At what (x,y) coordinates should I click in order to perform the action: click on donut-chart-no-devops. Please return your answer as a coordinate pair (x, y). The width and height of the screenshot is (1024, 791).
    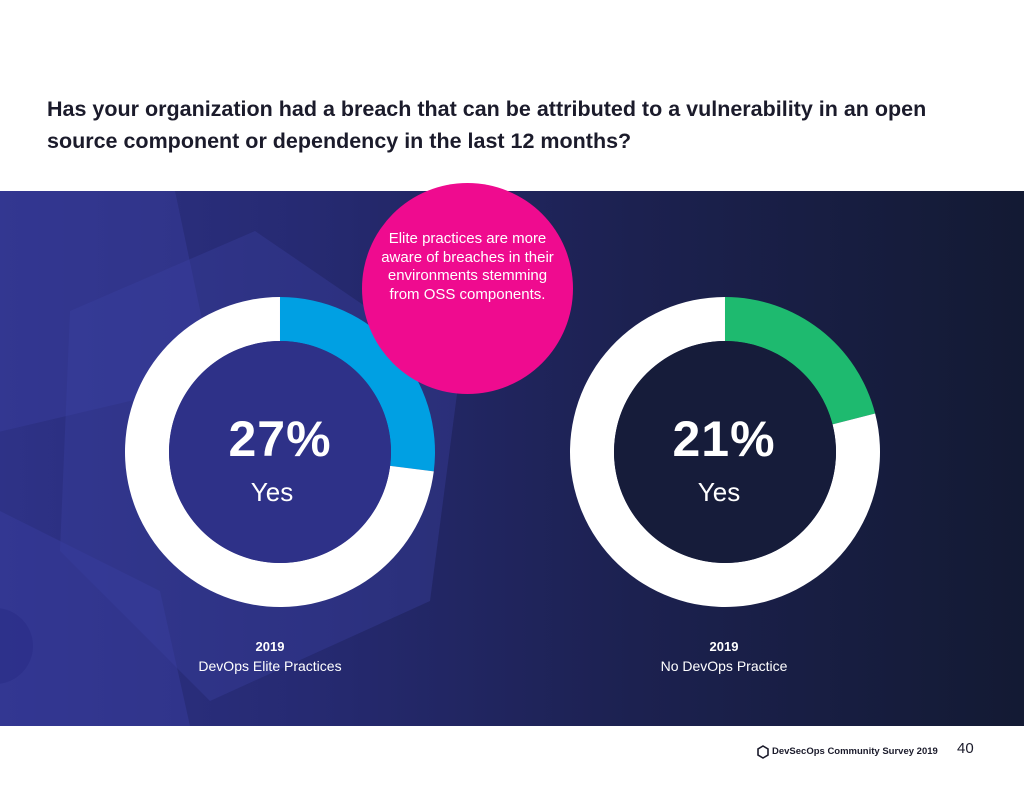
    Looking at the image, I should click on (725, 452).